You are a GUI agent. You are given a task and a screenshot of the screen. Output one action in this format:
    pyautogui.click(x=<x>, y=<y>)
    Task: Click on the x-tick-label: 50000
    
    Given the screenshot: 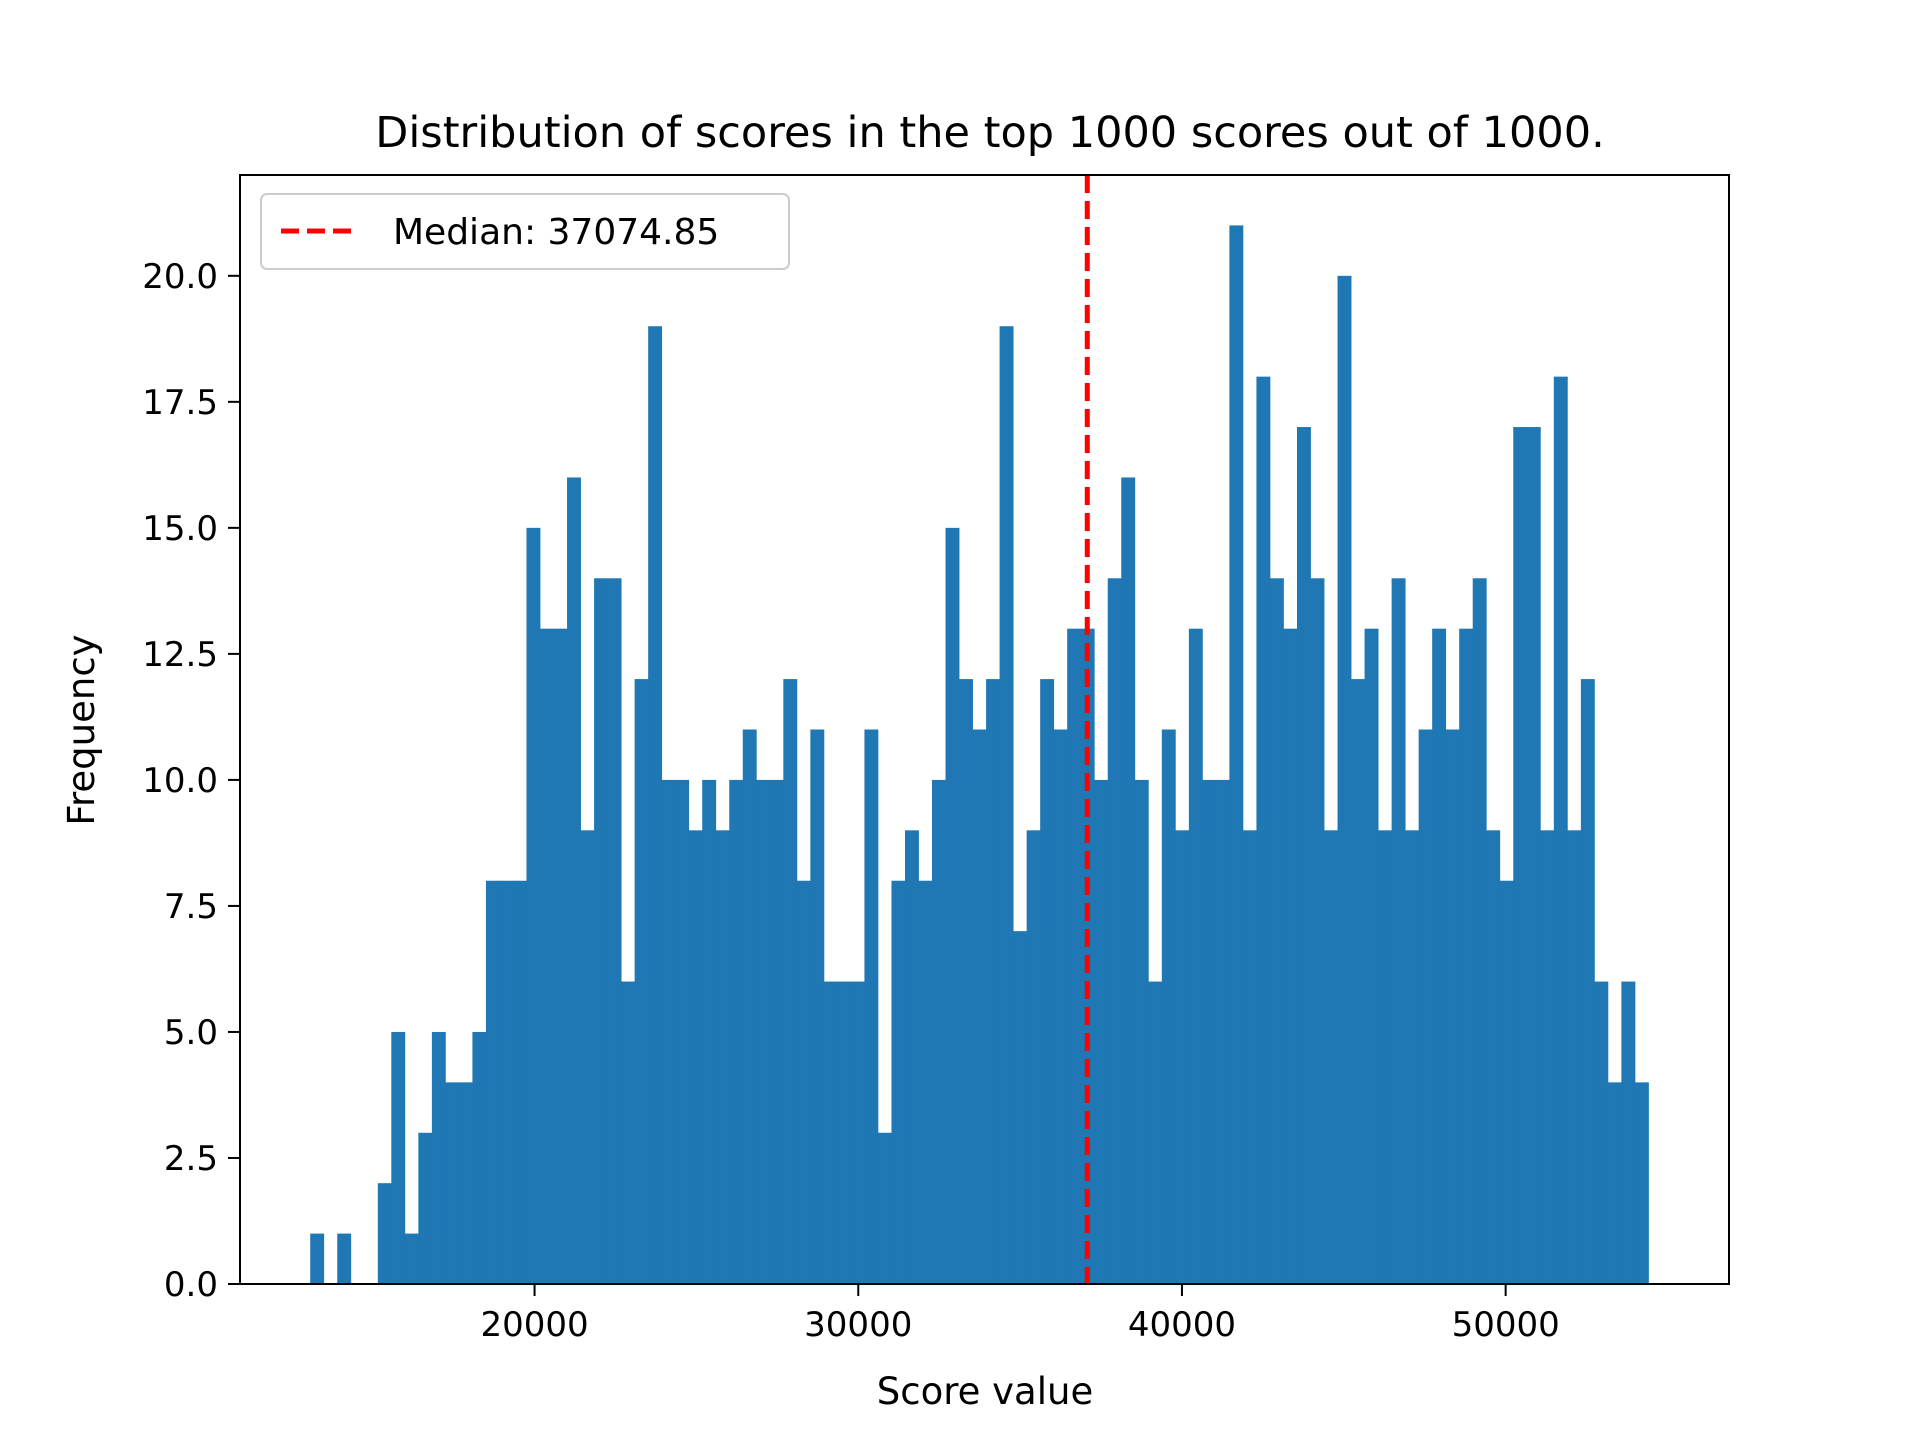 What is the action you would take?
    pyautogui.click(x=1506, y=1325)
    